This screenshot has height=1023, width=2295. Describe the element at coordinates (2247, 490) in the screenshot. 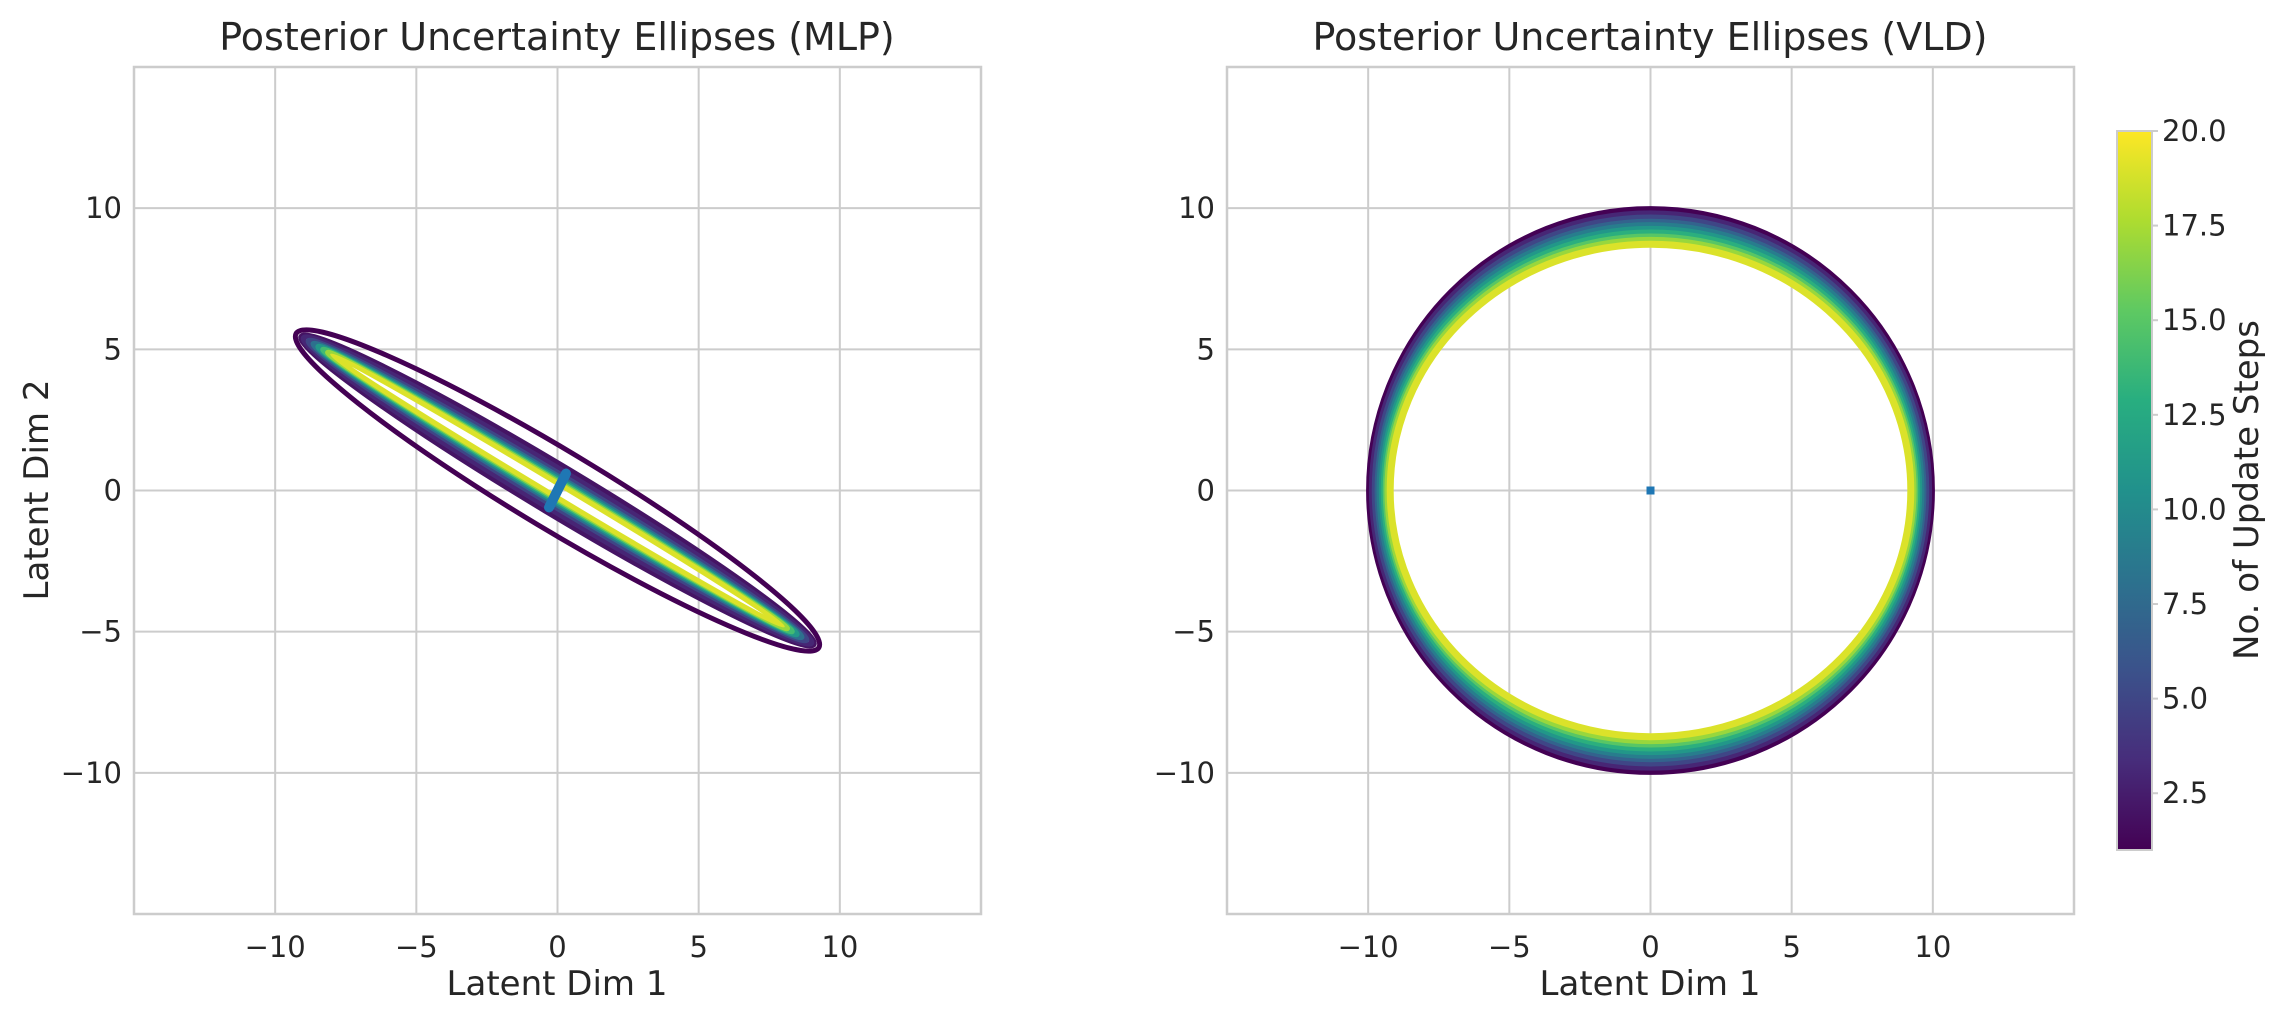

I see `colorbar-label: No. of Update Steps` at that location.